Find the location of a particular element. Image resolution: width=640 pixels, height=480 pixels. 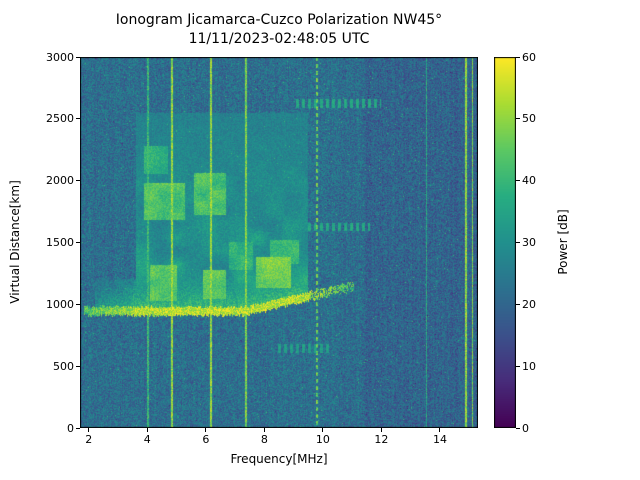

colorbar-tick-label: 50 is located at coordinates (529, 119).